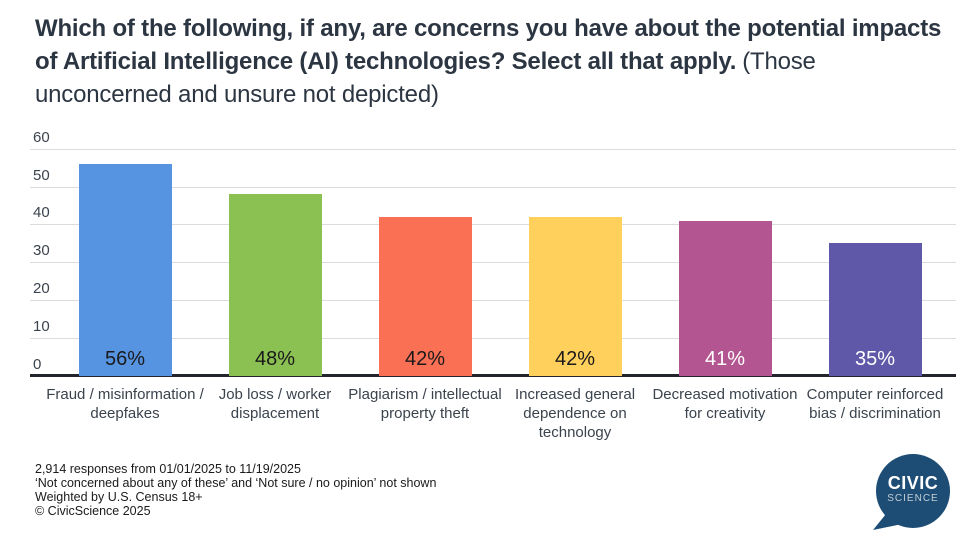 The image size is (966, 543). I want to click on bar-value-label-5: 41%, so click(725, 358).